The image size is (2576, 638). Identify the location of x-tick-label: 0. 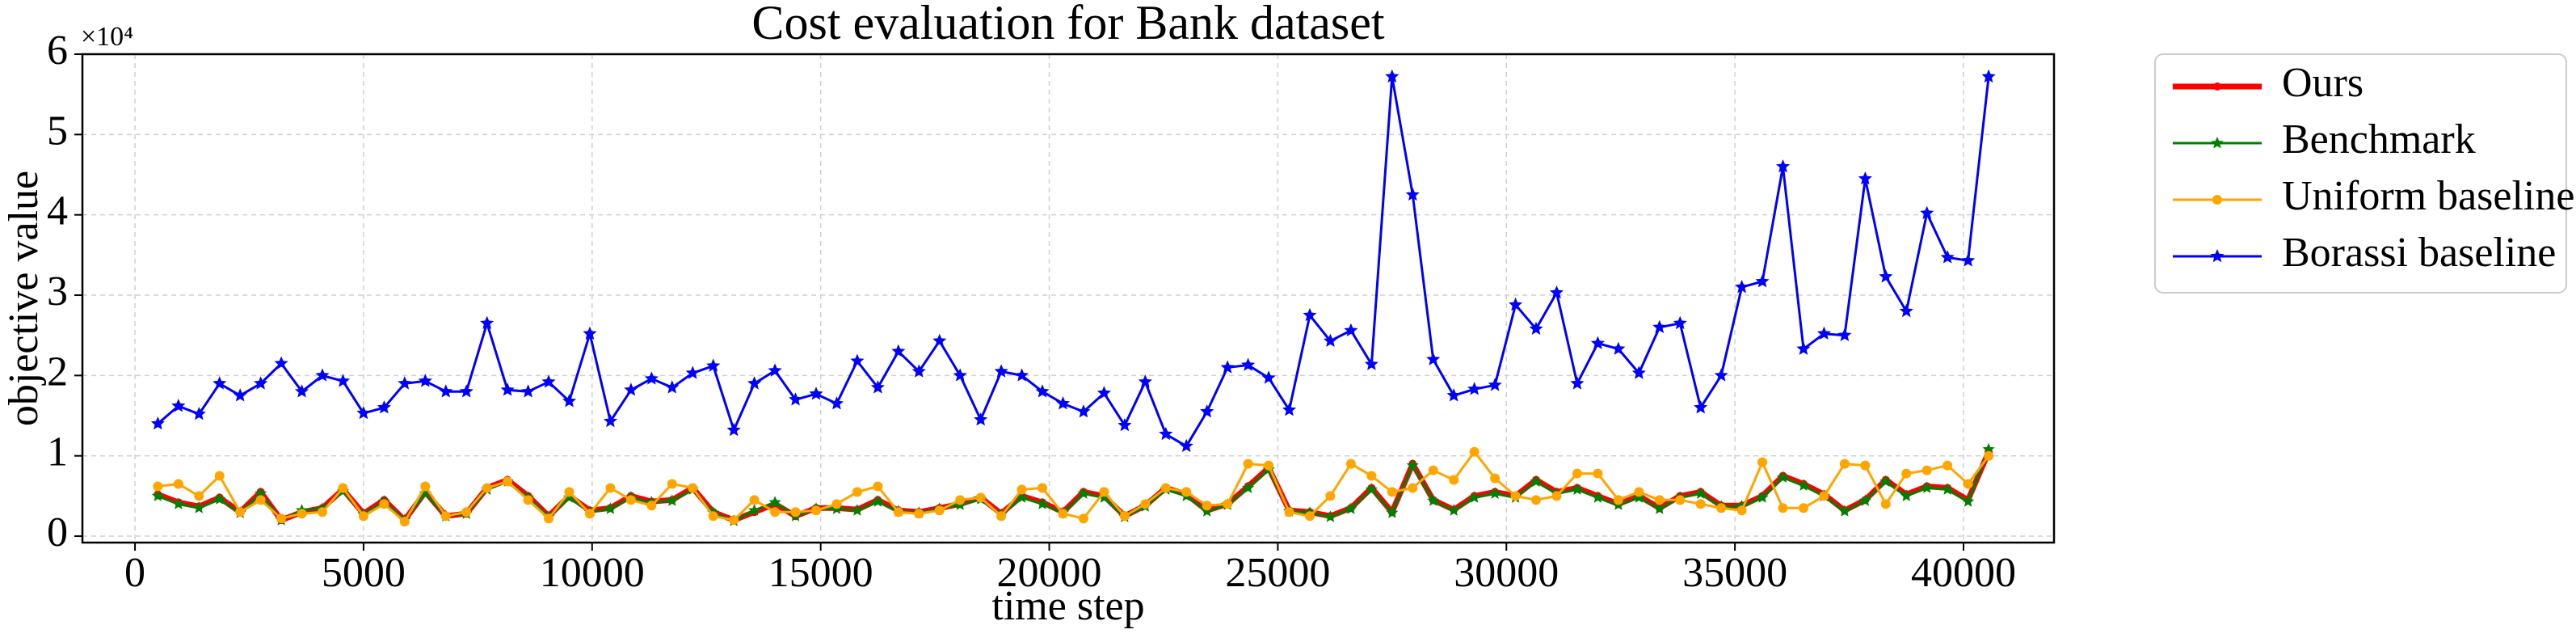
(134, 573).